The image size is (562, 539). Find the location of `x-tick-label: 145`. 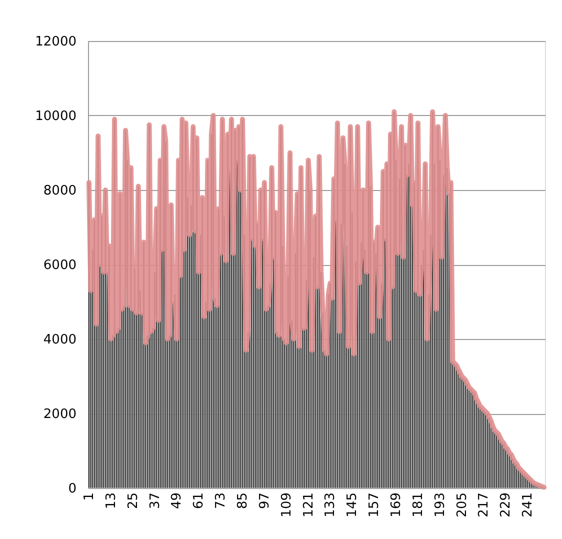

x-tick-label: 145 is located at coordinates (352, 505).